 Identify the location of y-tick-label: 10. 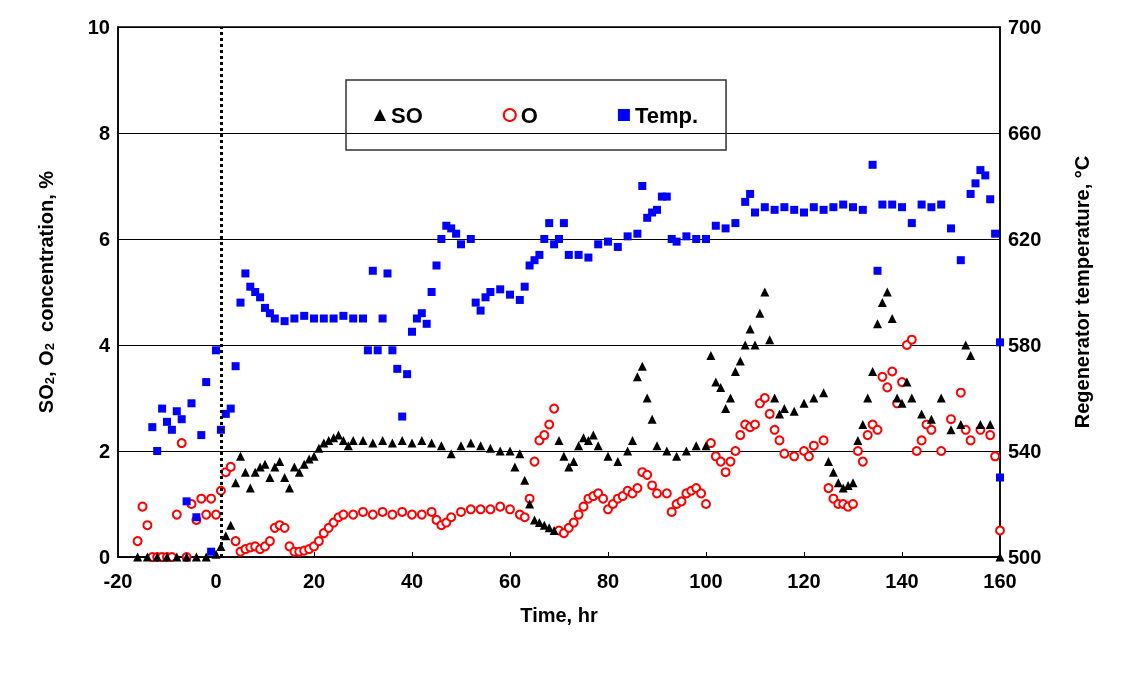
(98, 27).